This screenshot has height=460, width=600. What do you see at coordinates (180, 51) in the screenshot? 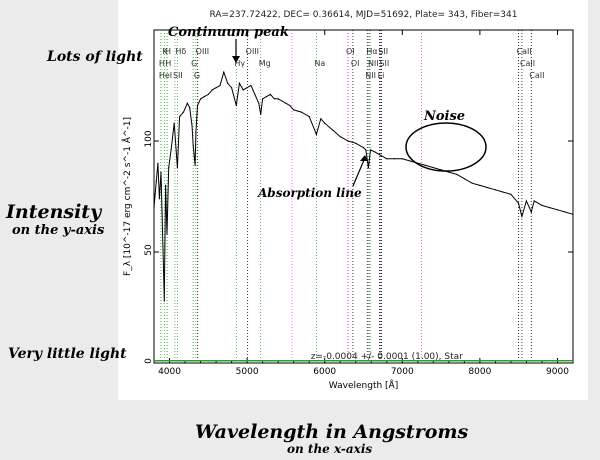
I see `spectral-line-label: Hδ` at bounding box center [180, 51].